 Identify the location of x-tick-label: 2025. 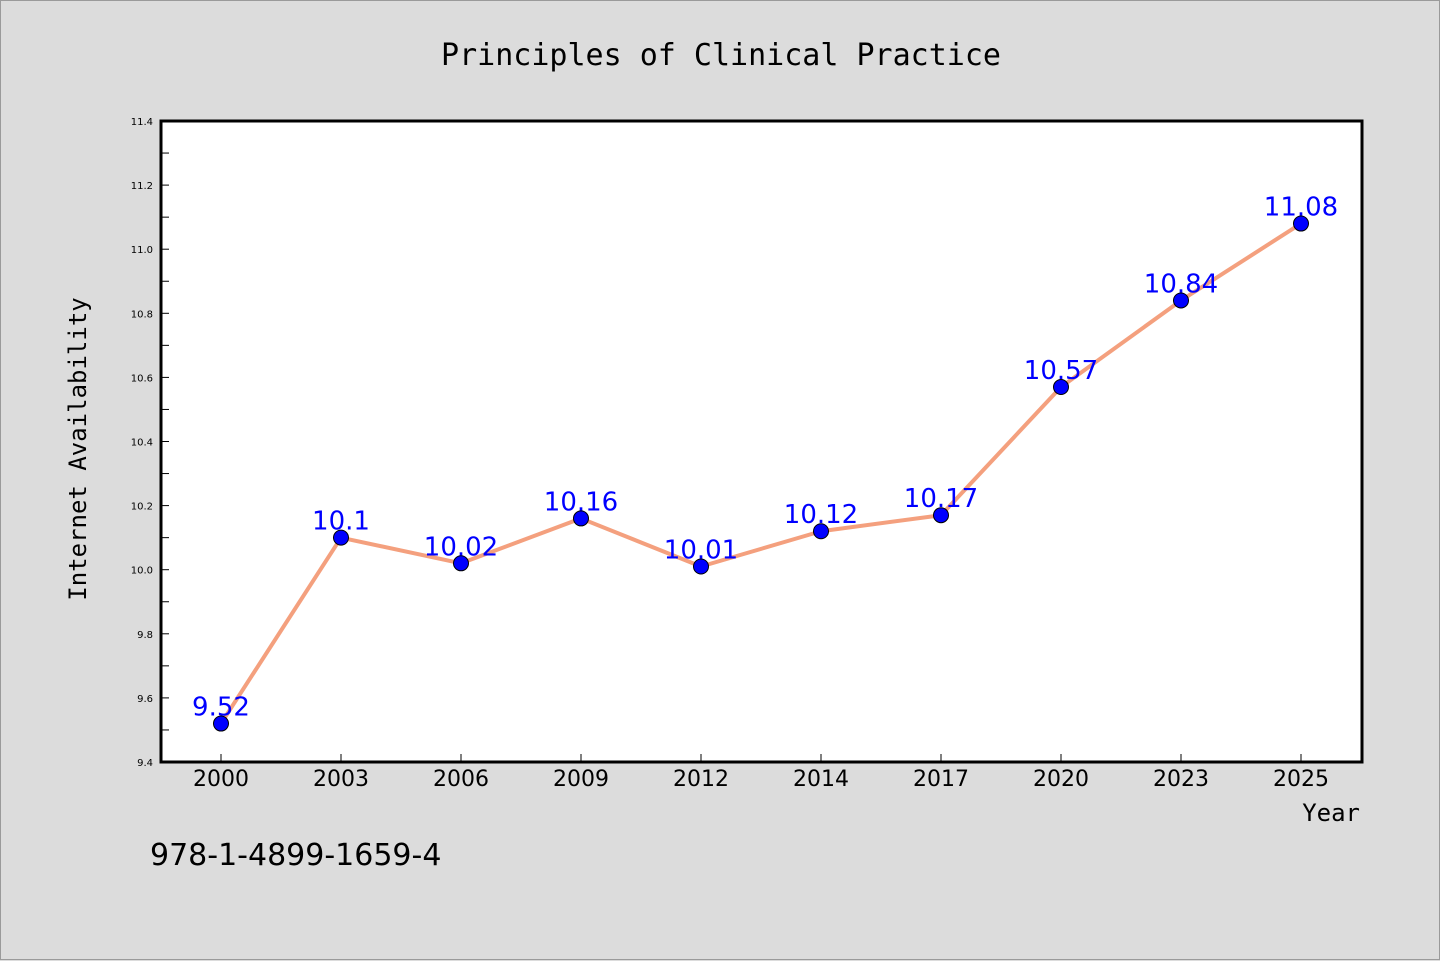
(1301, 779).